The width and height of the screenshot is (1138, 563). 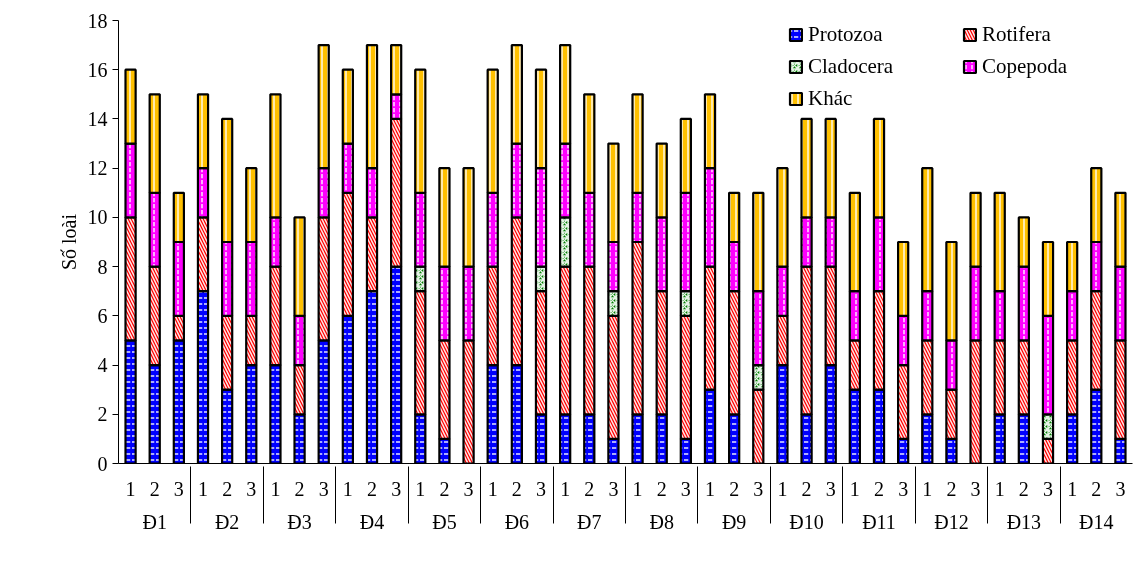 I want to click on legend-label: Rotifera, so click(x=1017, y=34).